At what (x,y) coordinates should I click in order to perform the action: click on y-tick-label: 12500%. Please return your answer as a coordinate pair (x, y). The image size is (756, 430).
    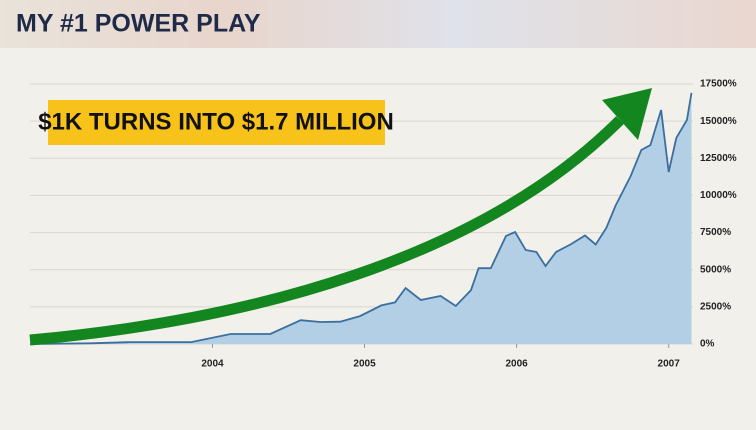
    Looking at the image, I should click on (718, 158).